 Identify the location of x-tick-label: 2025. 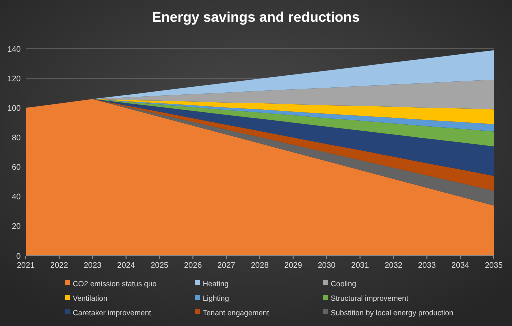
(160, 265).